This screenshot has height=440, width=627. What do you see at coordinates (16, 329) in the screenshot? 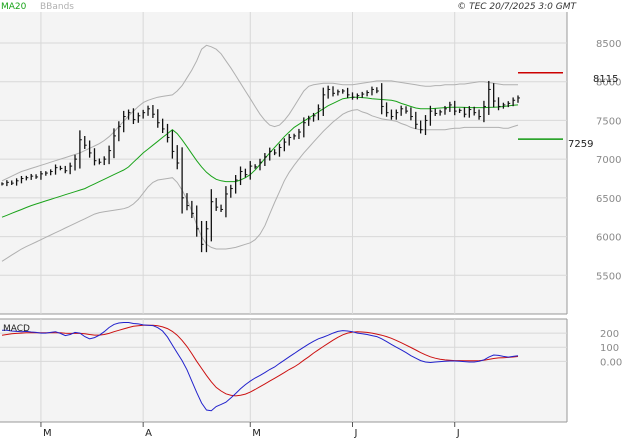
I see `macd-title: MACD` at bounding box center [16, 329].